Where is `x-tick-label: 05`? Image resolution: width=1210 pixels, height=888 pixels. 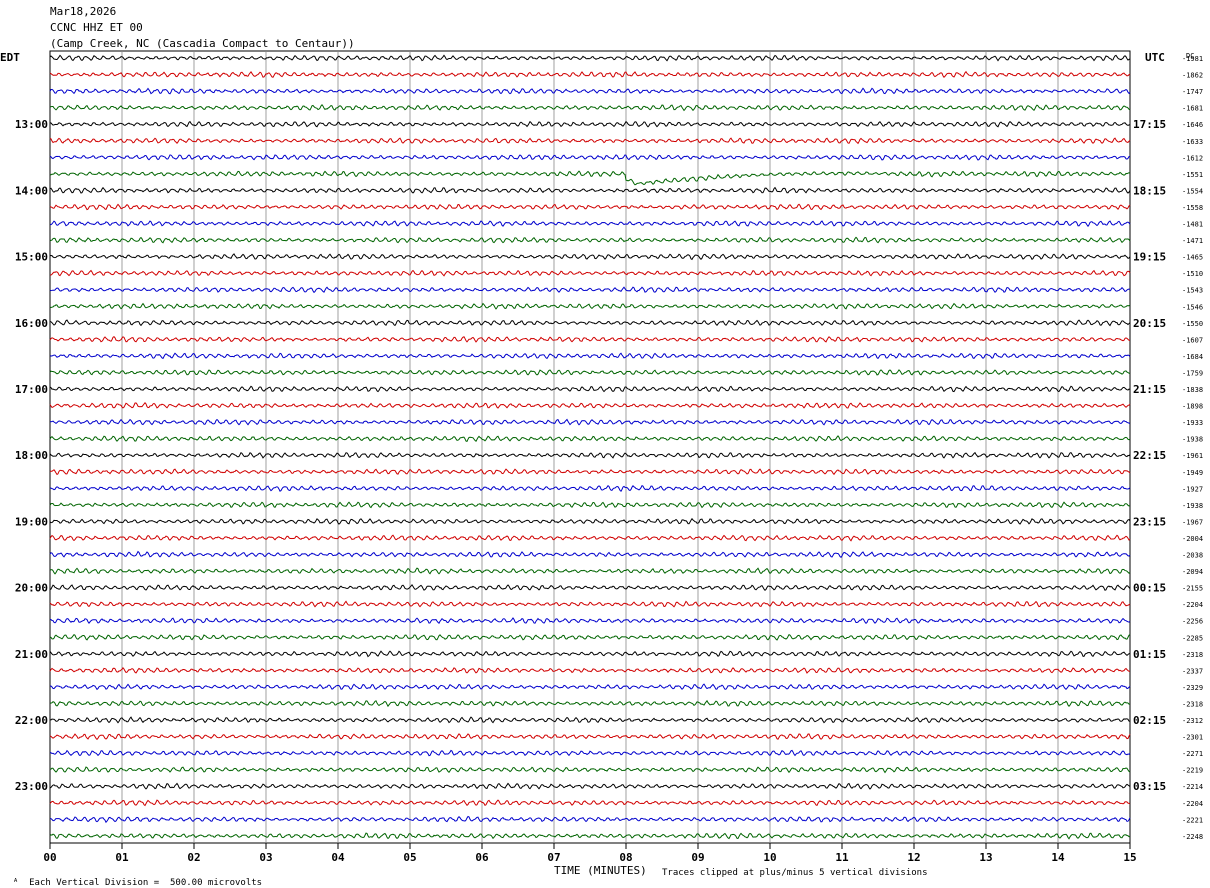 x-tick-label: 05 is located at coordinates (409, 857).